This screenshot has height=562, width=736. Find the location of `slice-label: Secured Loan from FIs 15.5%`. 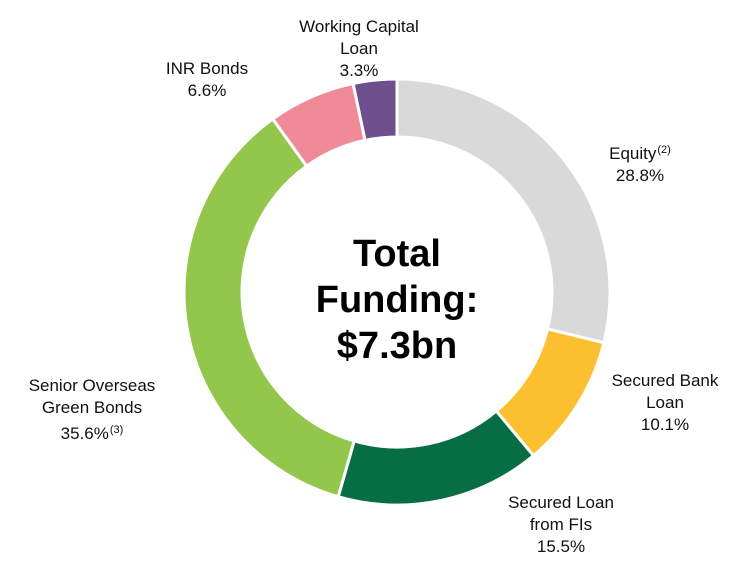

slice-label: Secured Loan from FIs 15.5% is located at coordinates (561, 525).